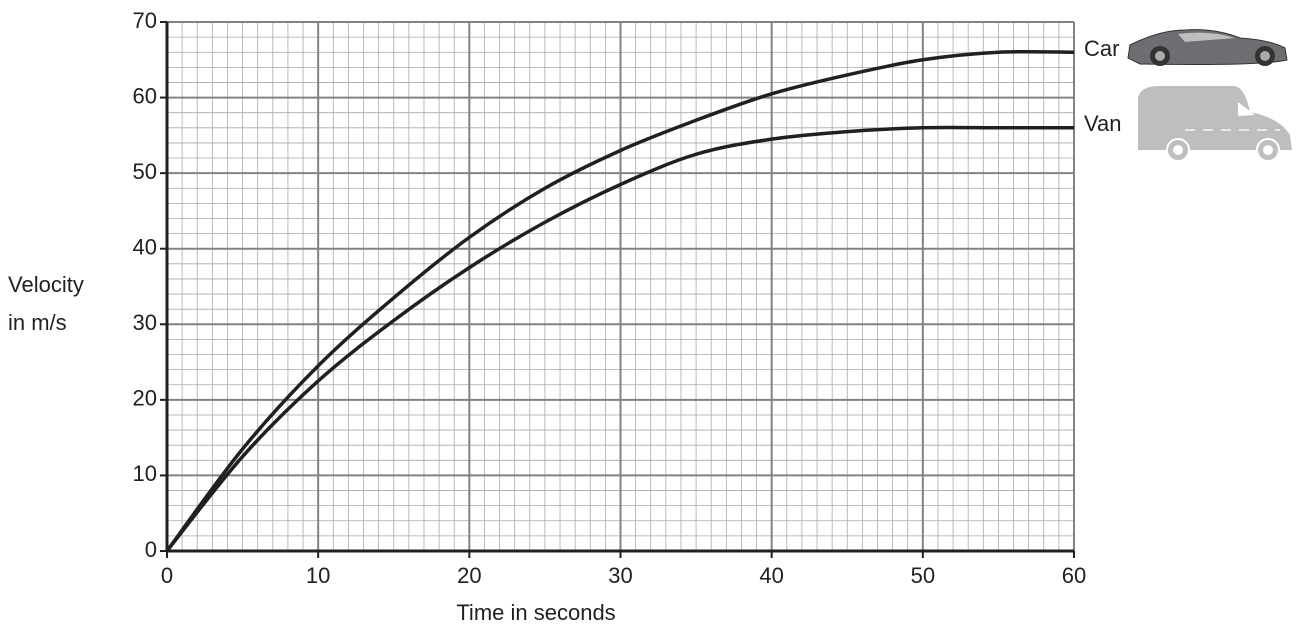  What do you see at coordinates (145, 171) in the screenshot?
I see `y-tick-label: 50` at bounding box center [145, 171].